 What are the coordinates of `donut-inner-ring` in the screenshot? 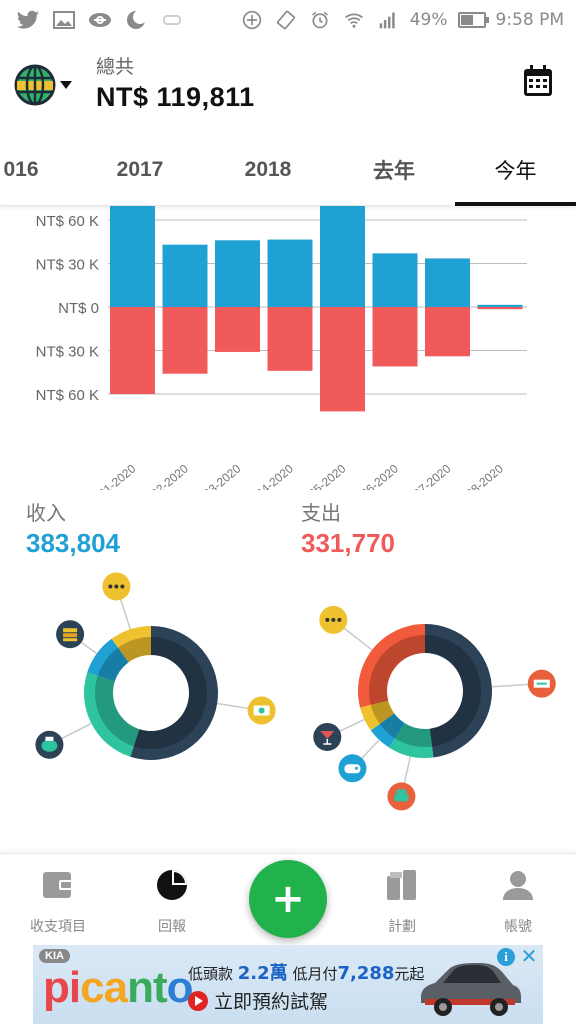 It's located at (425, 691).